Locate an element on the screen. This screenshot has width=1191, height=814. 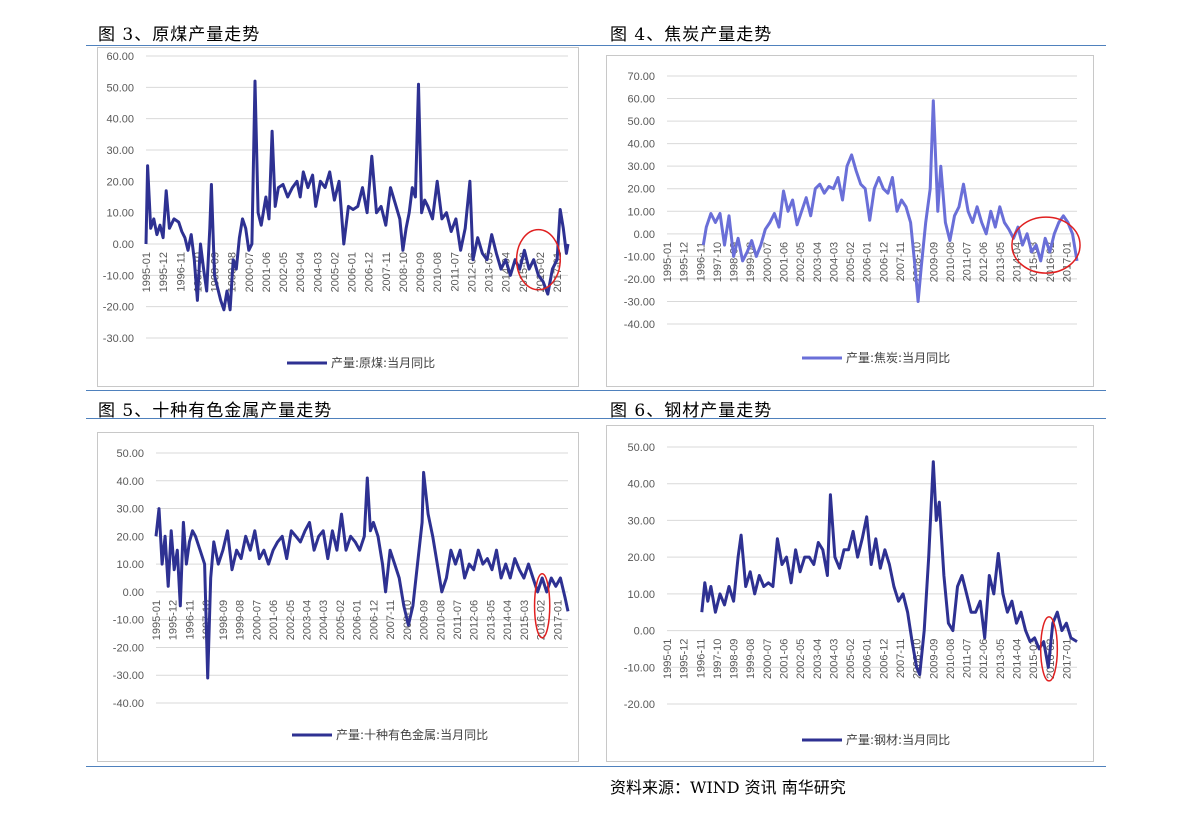
y-tick-label: -40.00 is located at coordinates (639, 325).